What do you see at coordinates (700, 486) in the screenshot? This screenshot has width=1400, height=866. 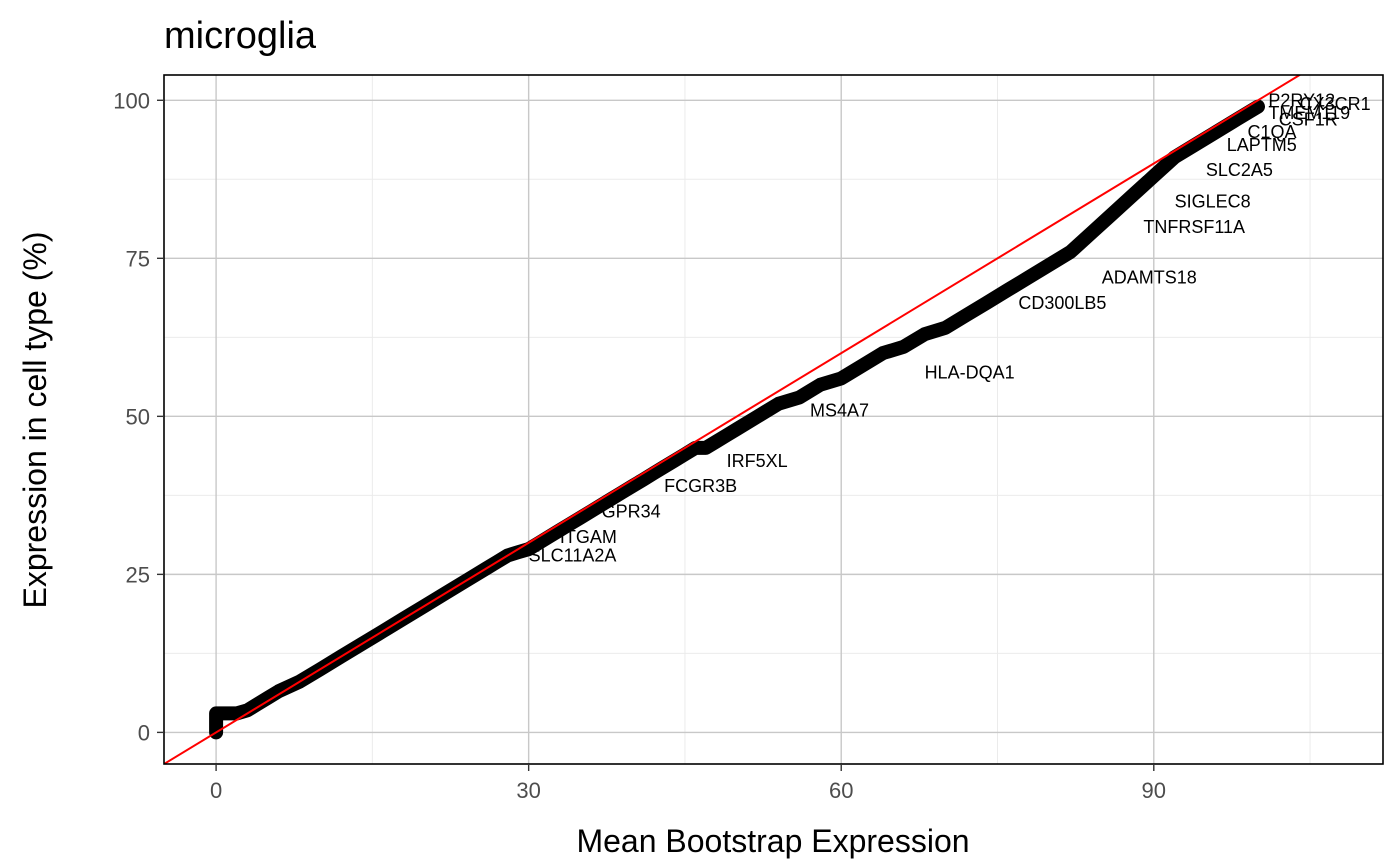 I see `gene-label: FCGR3B` at bounding box center [700, 486].